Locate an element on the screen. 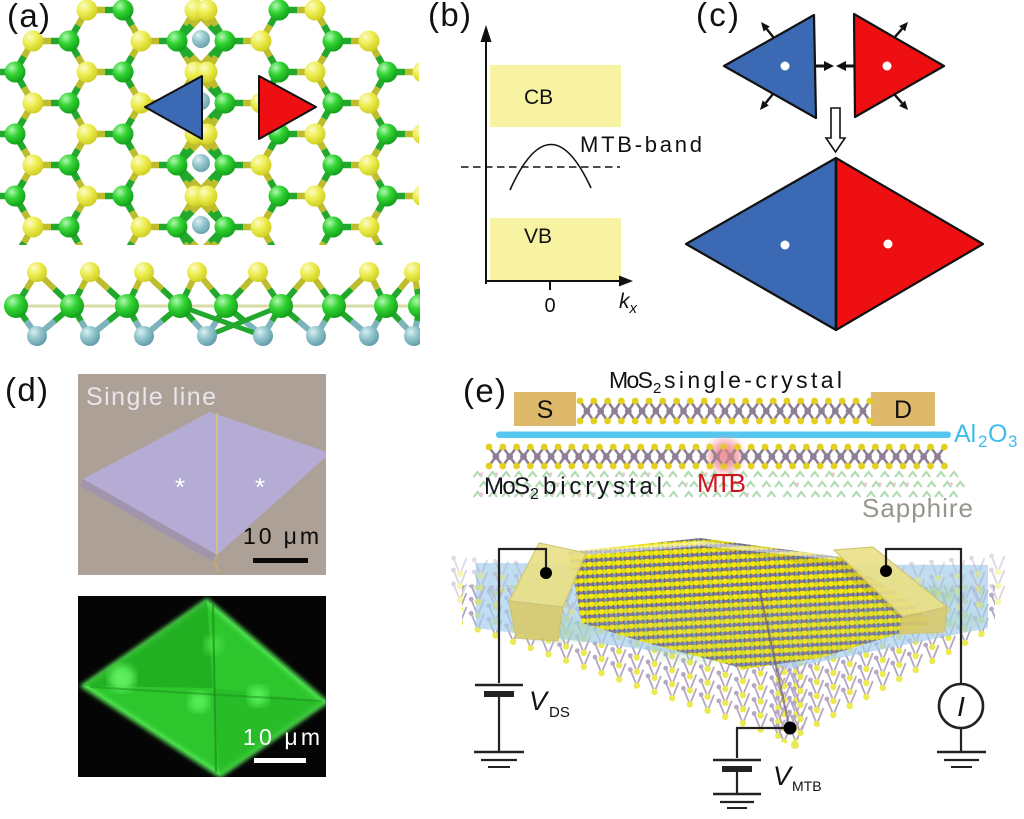 Image resolution: width=1024 pixels, height=819 pixels. svg-text: (b) is located at coordinates (449, 16).